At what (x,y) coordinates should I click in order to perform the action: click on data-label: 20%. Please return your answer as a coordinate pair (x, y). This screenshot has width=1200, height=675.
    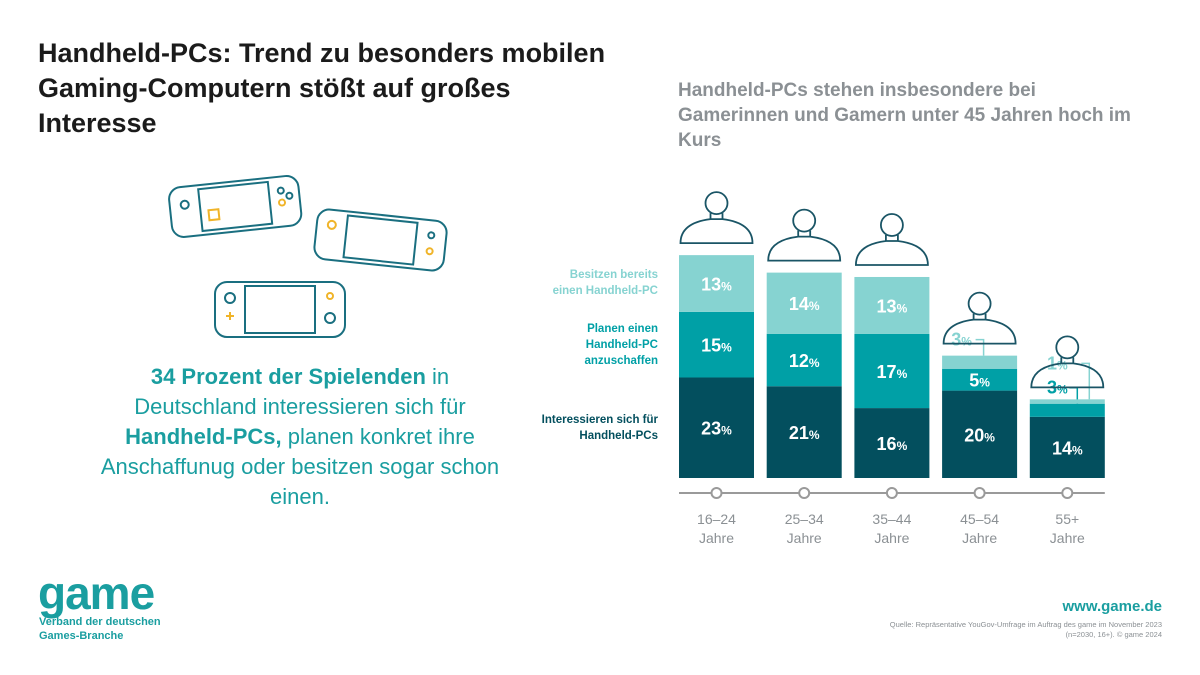
    Looking at the image, I should click on (979, 435).